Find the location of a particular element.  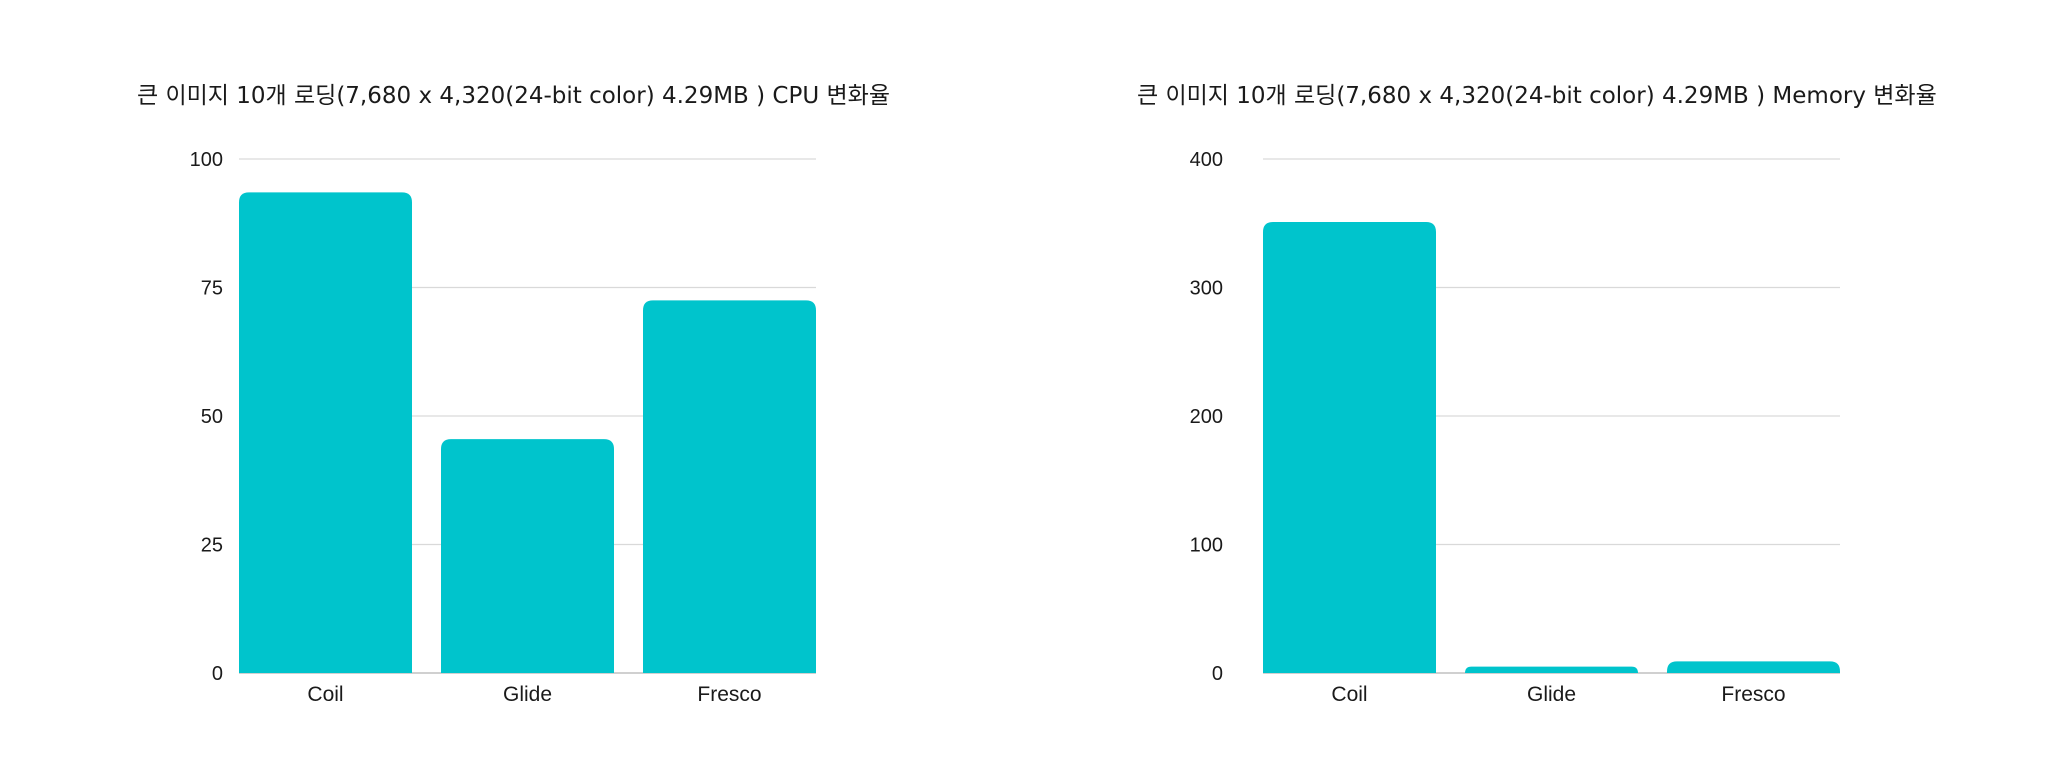

y-tick-label: 300 is located at coordinates (1206, 289).